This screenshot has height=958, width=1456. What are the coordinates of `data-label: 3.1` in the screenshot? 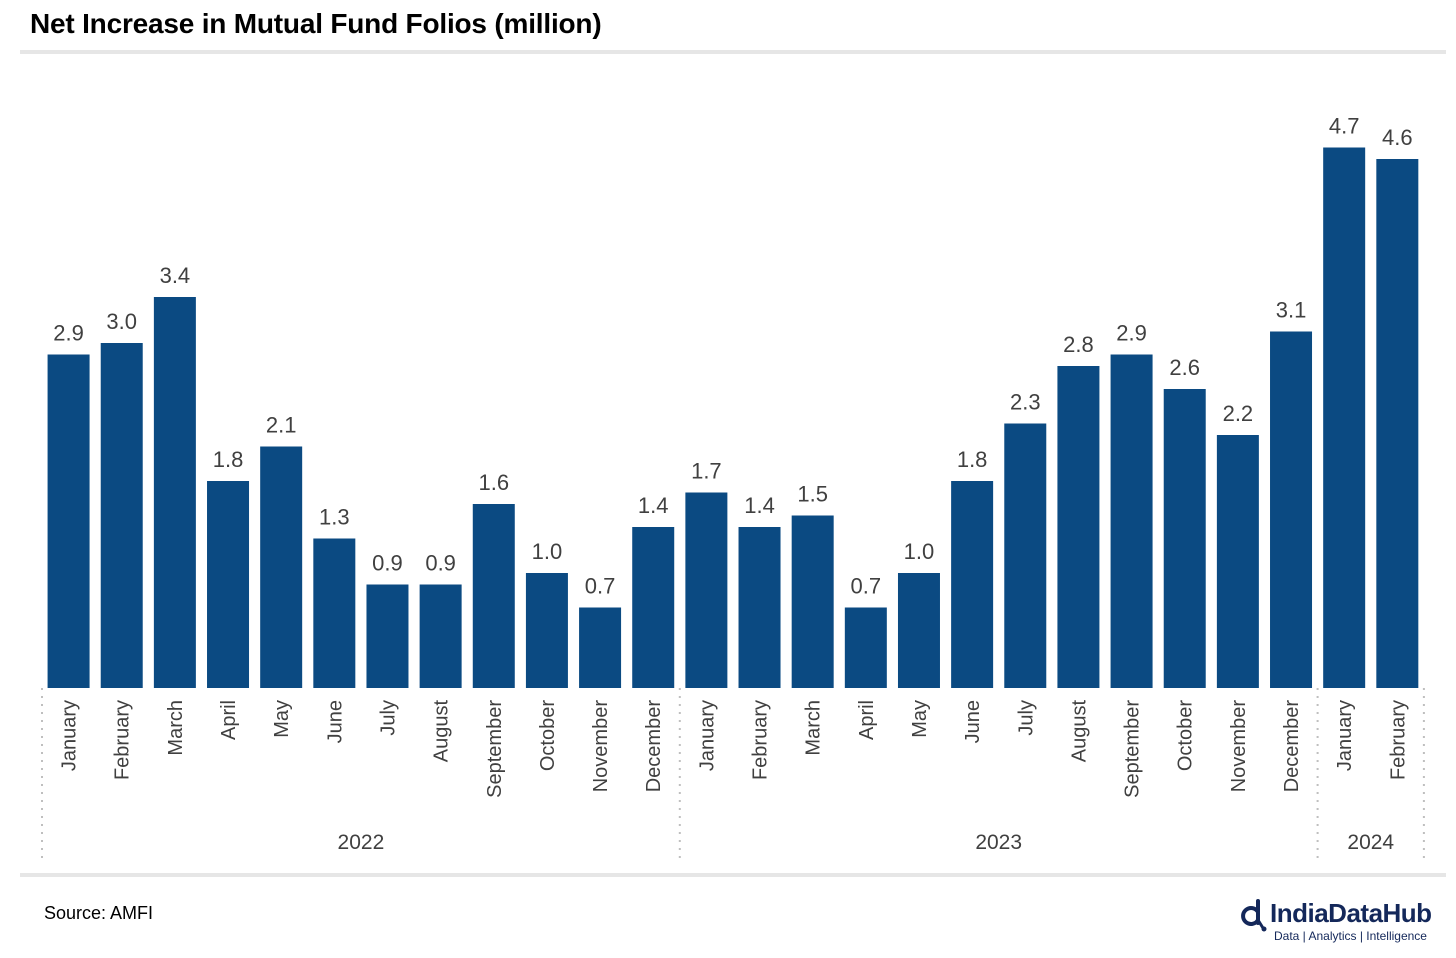 It's located at (1291, 310).